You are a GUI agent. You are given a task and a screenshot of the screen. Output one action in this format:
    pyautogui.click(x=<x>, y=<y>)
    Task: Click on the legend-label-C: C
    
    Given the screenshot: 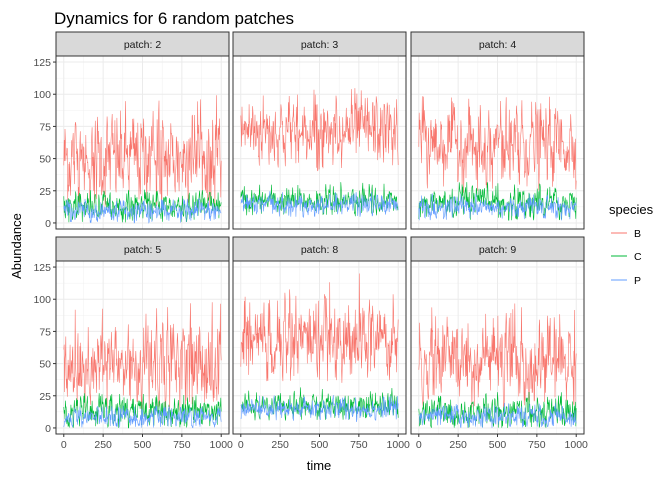 What is the action you would take?
    pyautogui.click(x=638, y=257)
    